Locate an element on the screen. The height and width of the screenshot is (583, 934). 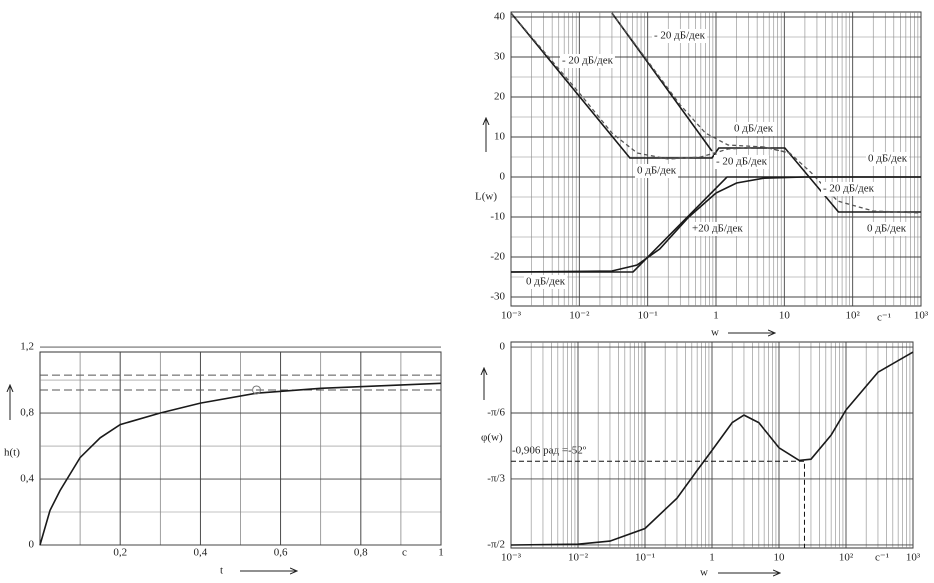
x-axis-unit: с is located at coordinates (404, 553).